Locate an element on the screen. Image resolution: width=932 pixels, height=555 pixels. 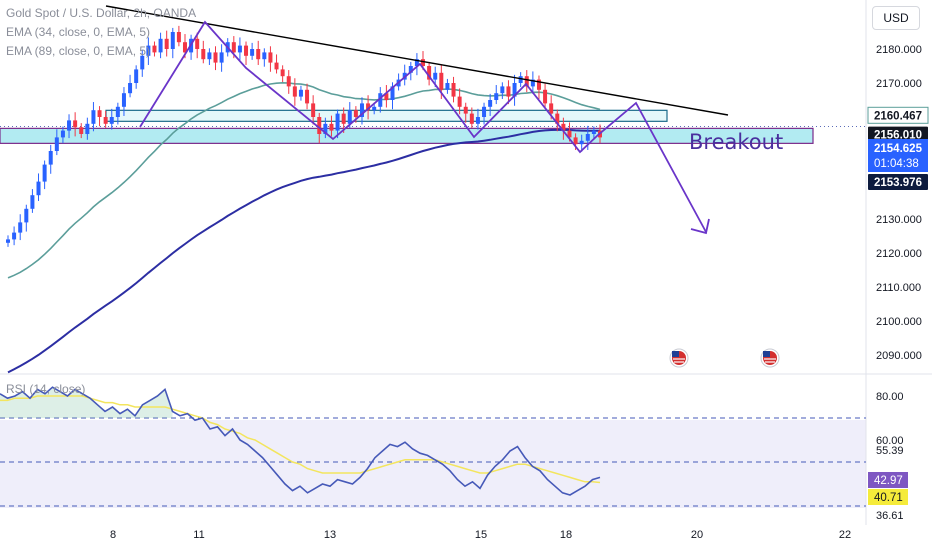
time-tick-label: 8 is located at coordinates (113, 535).